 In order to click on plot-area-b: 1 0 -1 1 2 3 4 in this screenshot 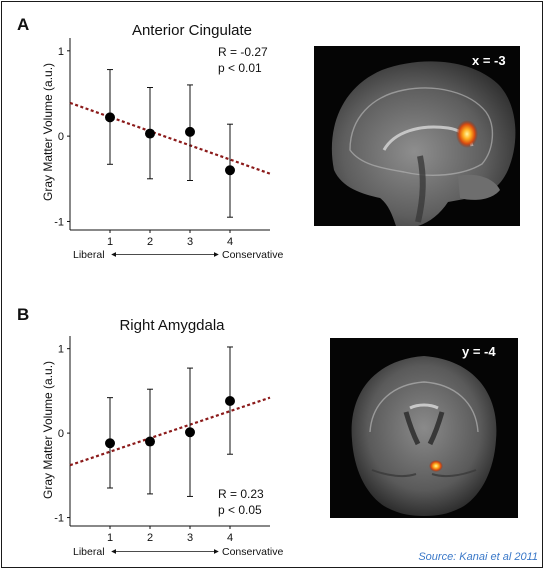, I will do `click(162, 440)`.